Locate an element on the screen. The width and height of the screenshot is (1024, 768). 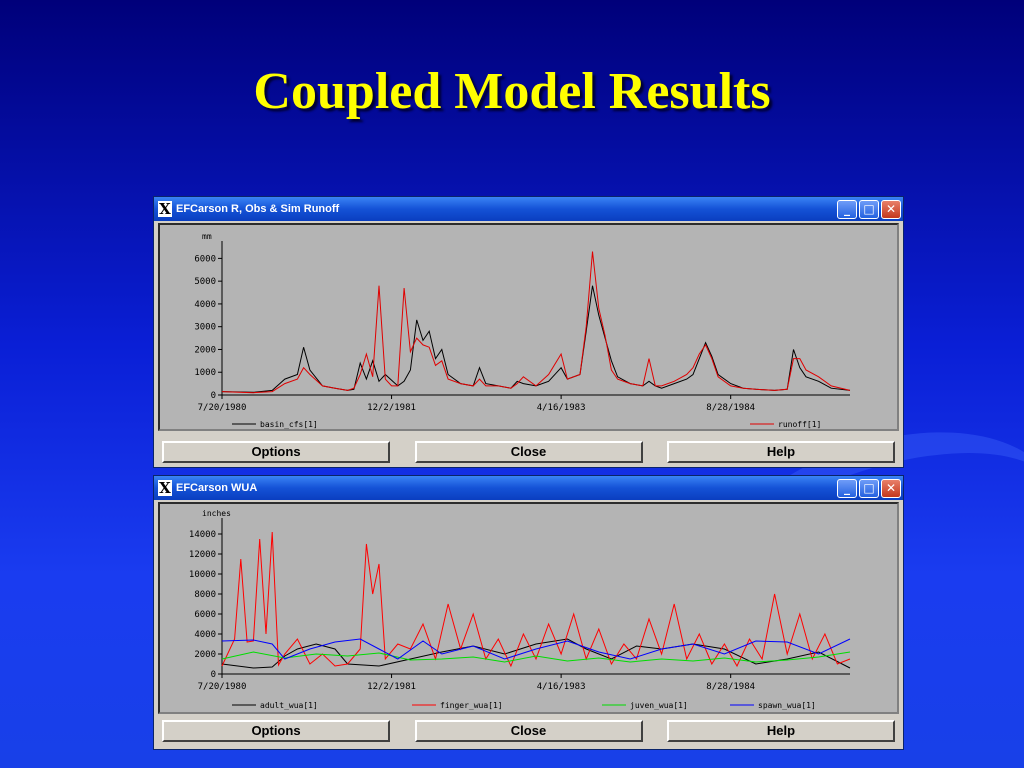
y-tick-label: 10000 is located at coordinates (202, 575).